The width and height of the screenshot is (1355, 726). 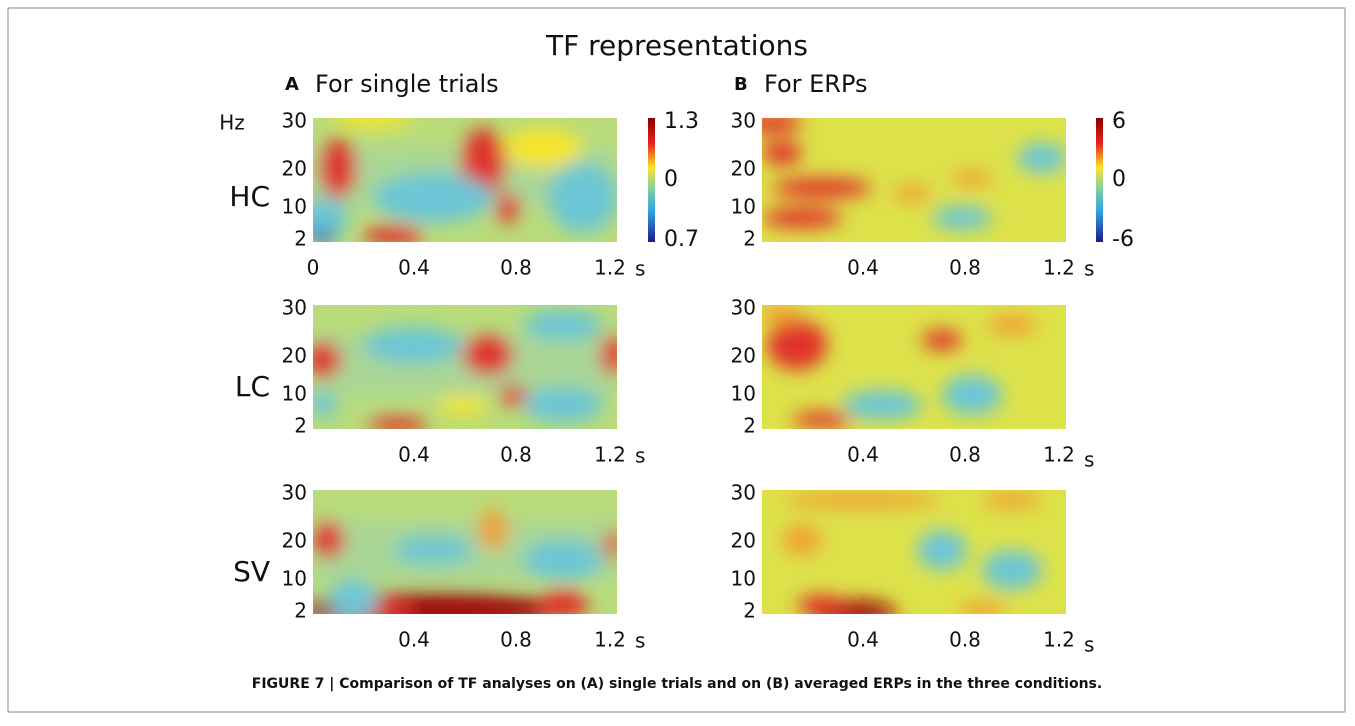 I want to click on colorbar-label: 6, so click(x=1119, y=121).